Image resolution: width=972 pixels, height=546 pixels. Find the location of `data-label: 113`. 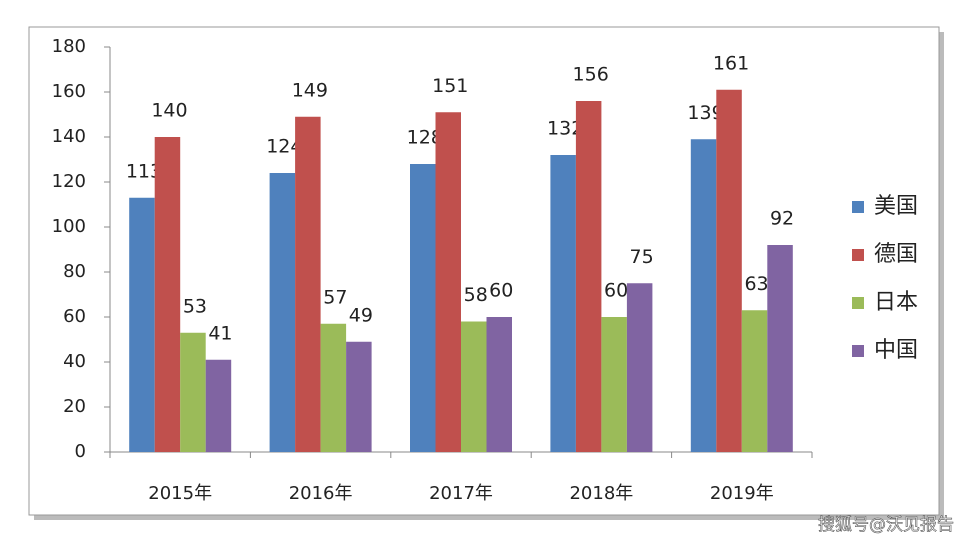

data-label: 113 is located at coordinates (144, 171).